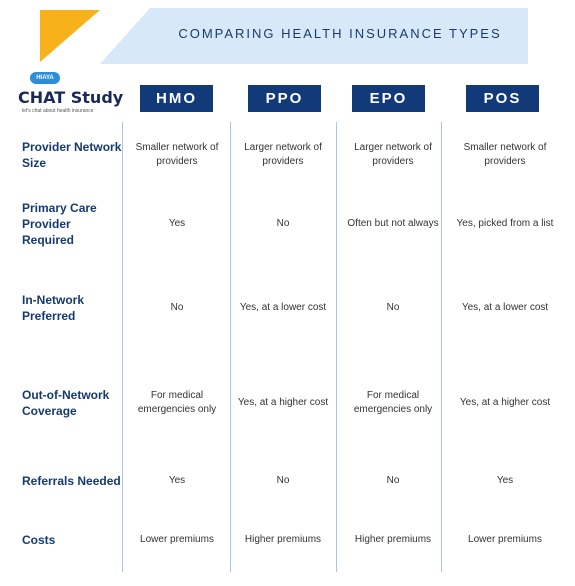 The height and width of the screenshot is (586, 575). I want to click on row-label: Primary Care Provider Required, so click(59, 224).